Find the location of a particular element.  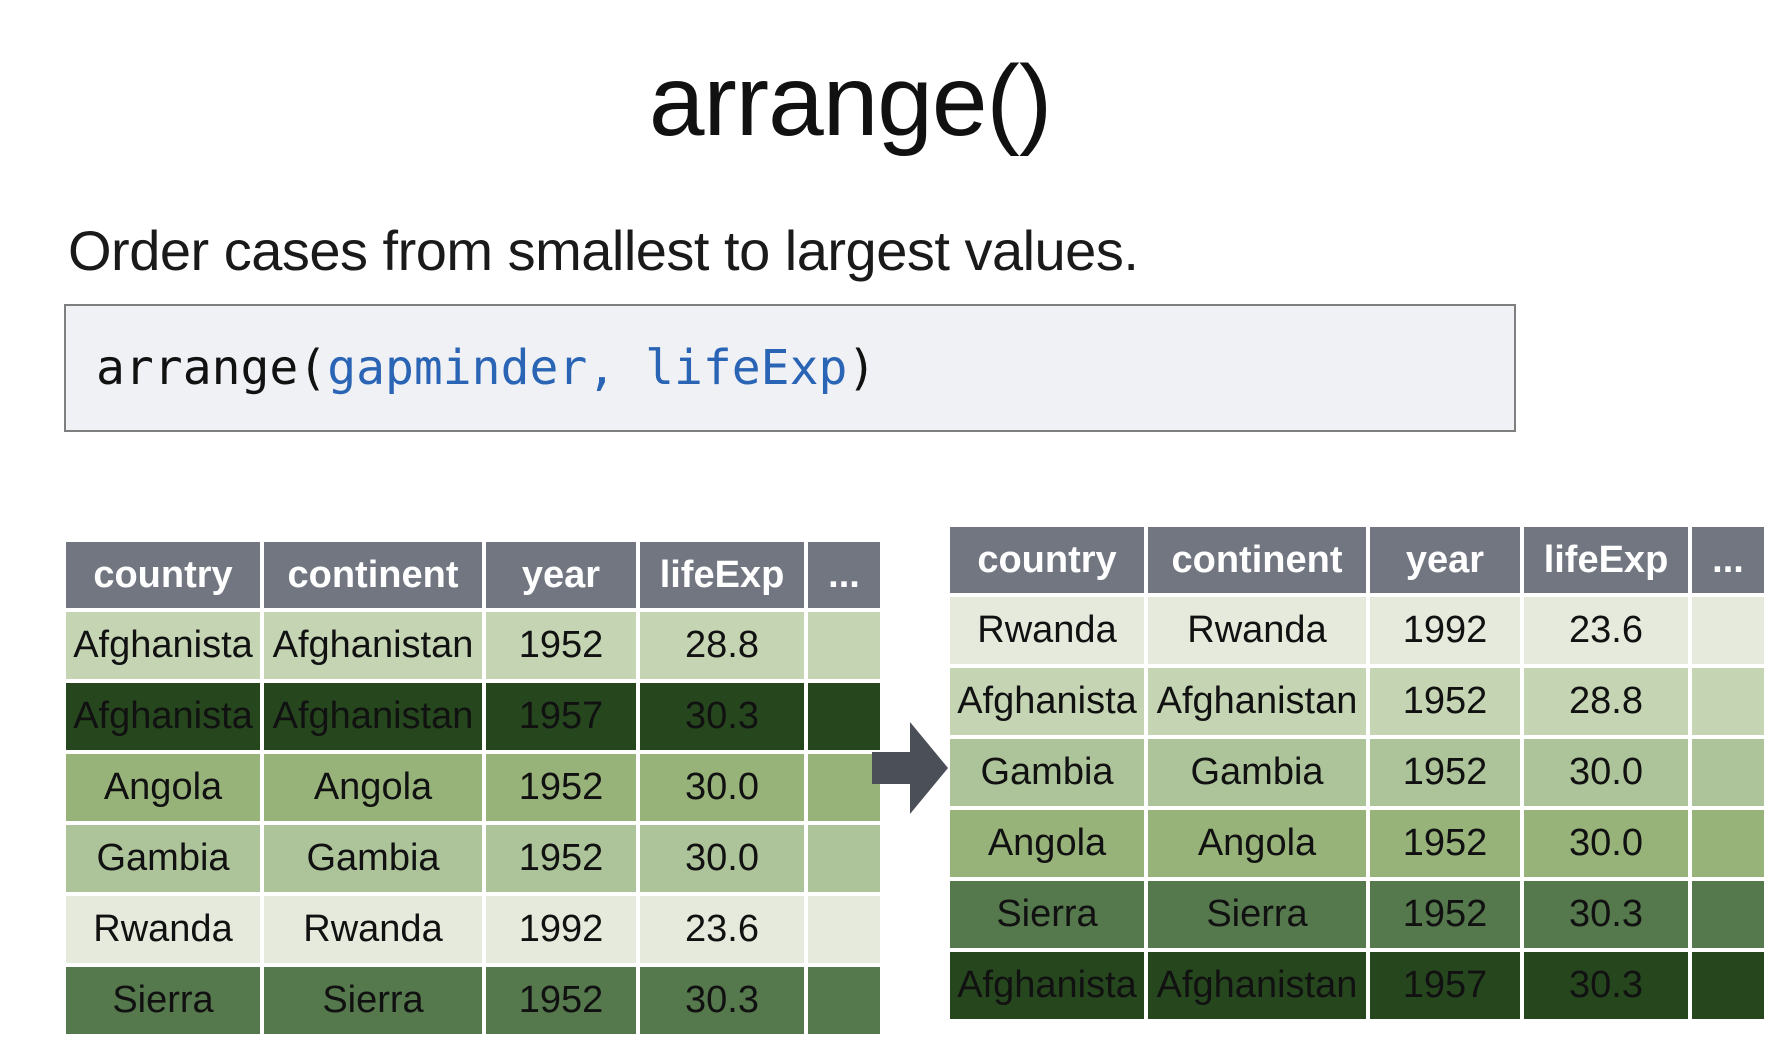

page-title: arrange() is located at coordinates (850, 101).